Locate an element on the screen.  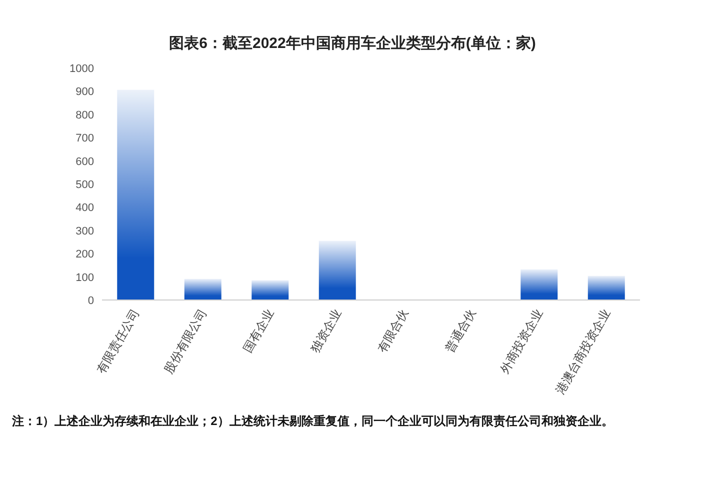
chart-title: 图表6：截至2022年中国商用车企业类型分布(单位：家) is located at coordinates (352, 43).